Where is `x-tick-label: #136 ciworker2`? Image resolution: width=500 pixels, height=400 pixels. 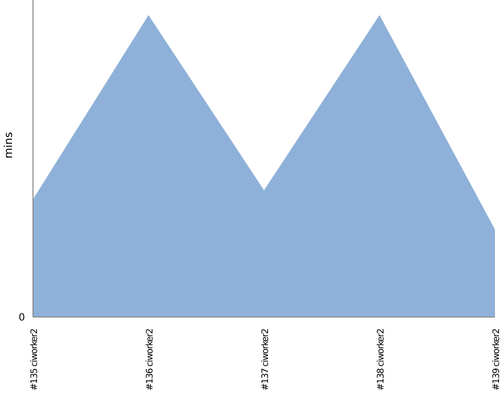
x-tick-label: #136 ciworker2 is located at coordinates (151, 360).